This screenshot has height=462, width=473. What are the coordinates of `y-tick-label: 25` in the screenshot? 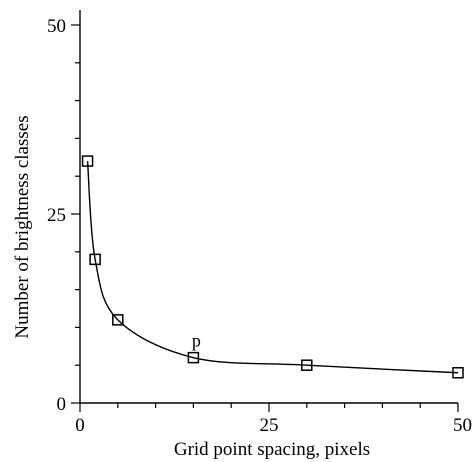 It's located at (56, 215).